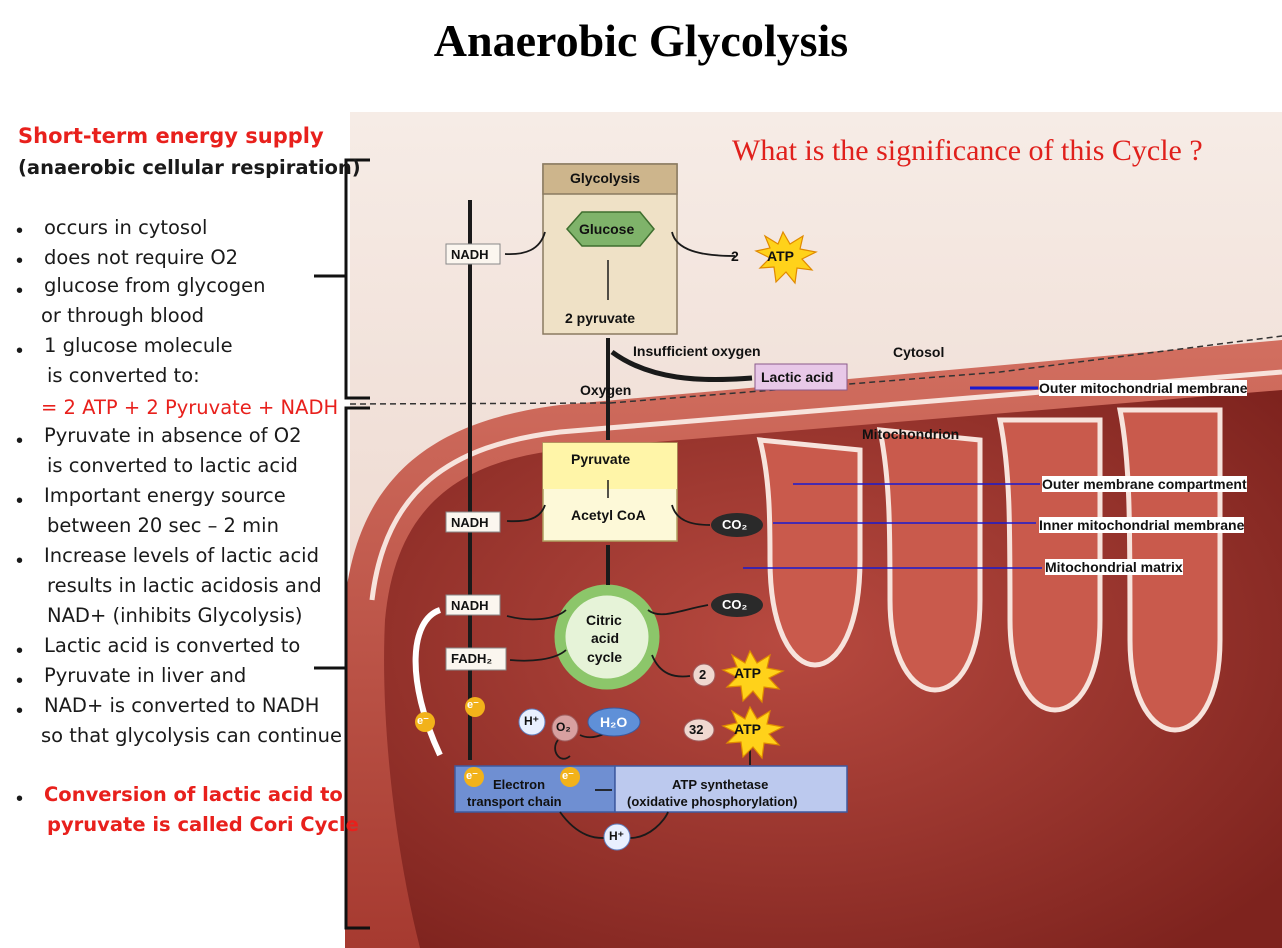 This screenshot has height=948, width=1282. Describe the element at coordinates (184, 585) in the screenshot. I see `bullet-text: results in lactic acidosis and` at that location.